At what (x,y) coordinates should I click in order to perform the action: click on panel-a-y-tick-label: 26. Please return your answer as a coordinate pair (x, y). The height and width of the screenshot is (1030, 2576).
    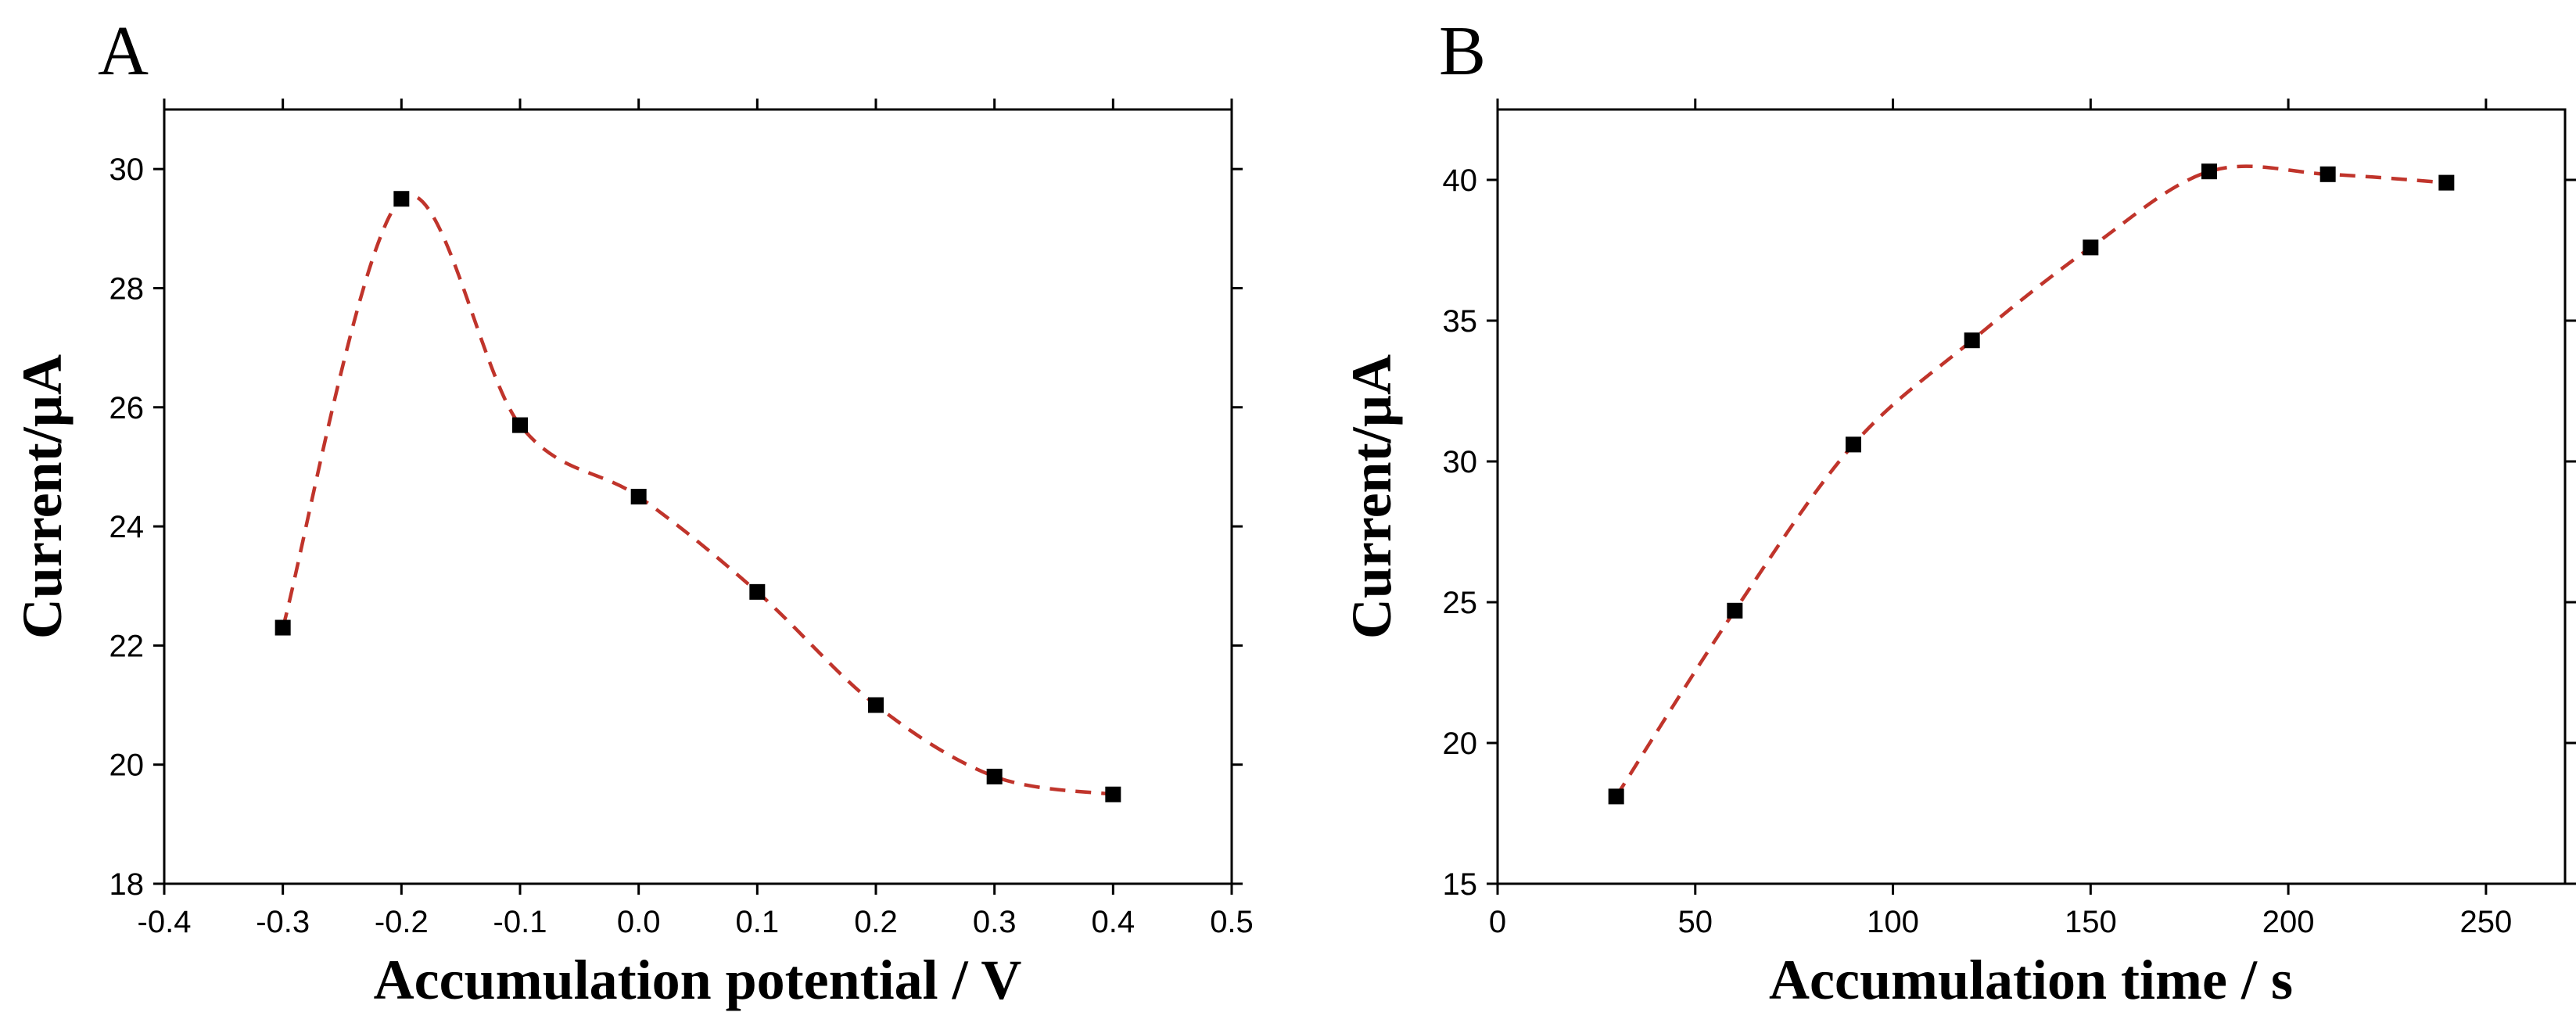
    Looking at the image, I should click on (127, 408).